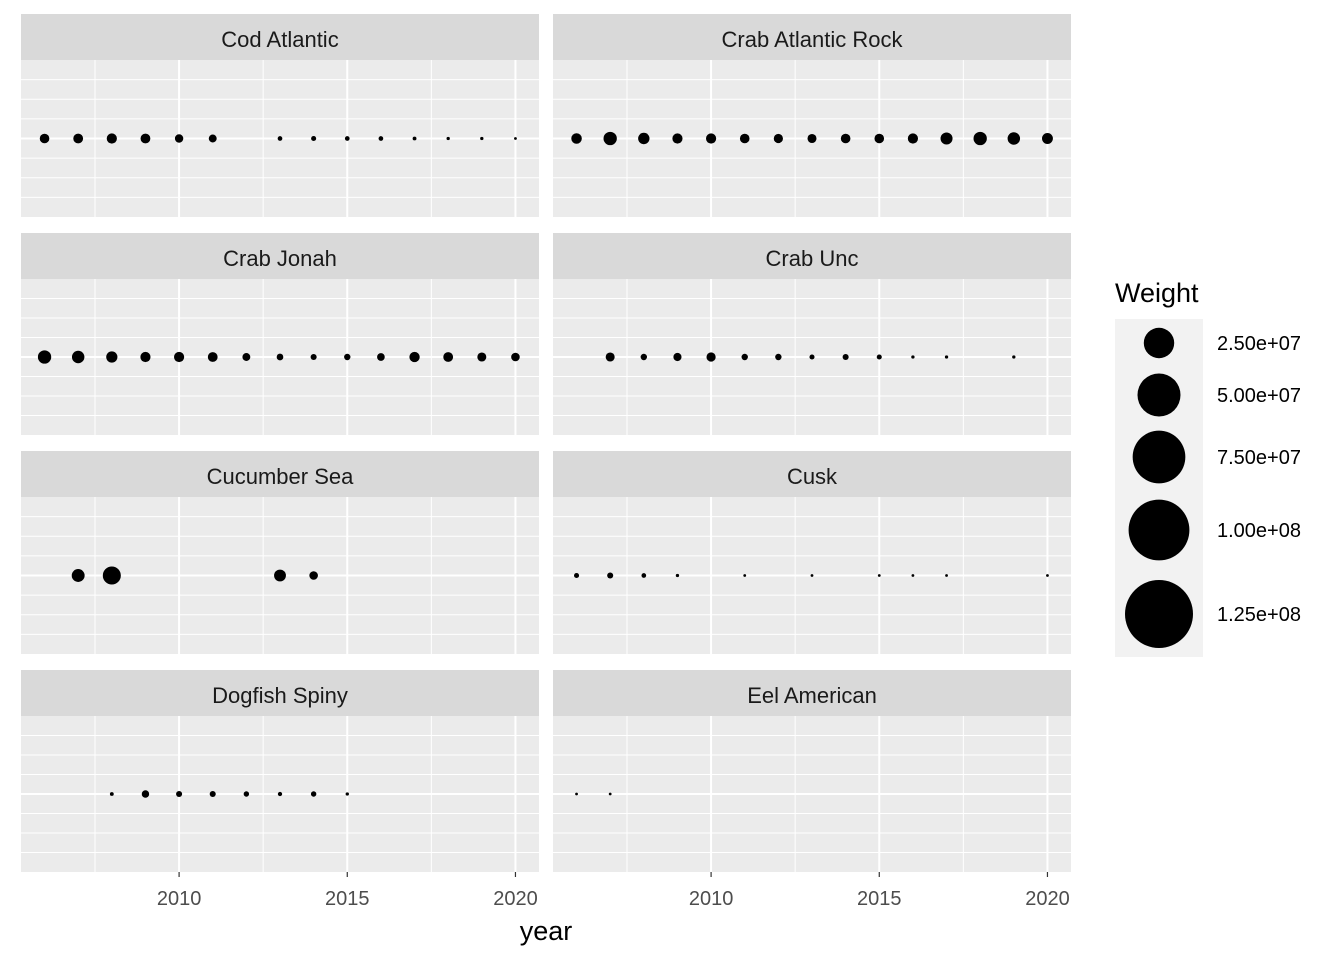 Image resolution: width=1344 pixels, height=960 pixels. Describe the element at coordinates (1259, 396) in the screenshot. I see `legend-label: 5.00e+07` at that location.